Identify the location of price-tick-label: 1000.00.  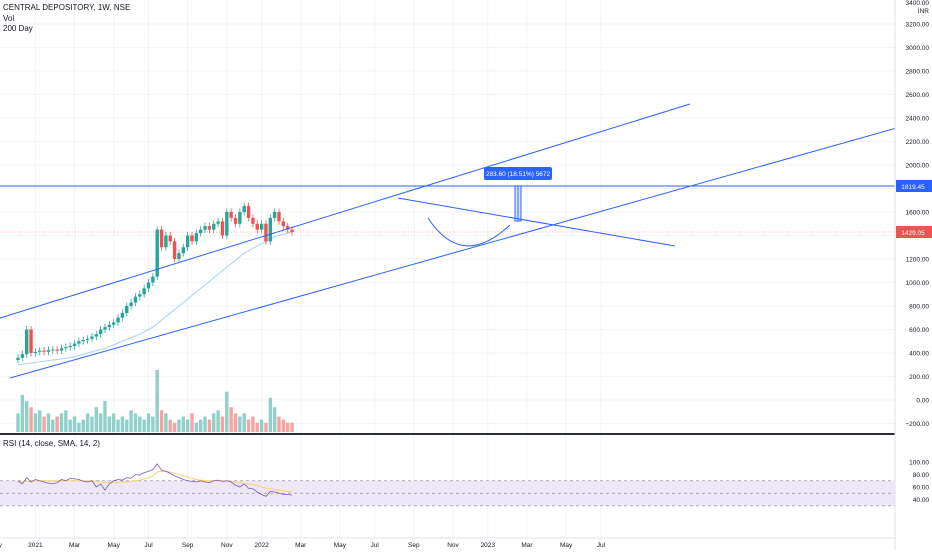
(918, 283).